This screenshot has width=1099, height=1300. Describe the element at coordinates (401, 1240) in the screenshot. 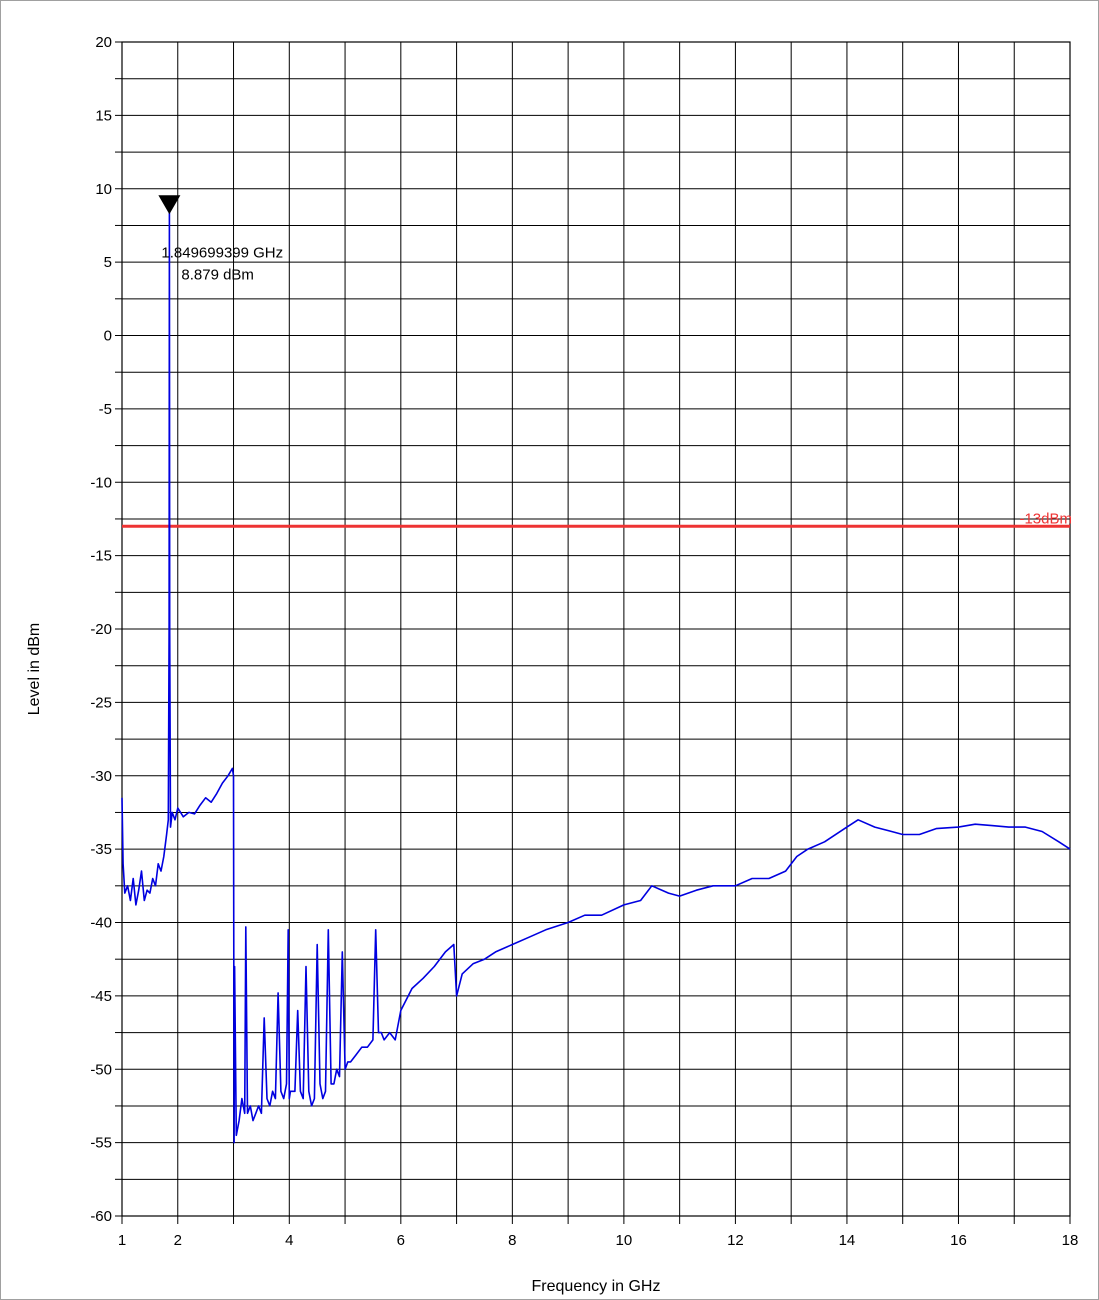

I see `x-tick-label: 6` at that location.